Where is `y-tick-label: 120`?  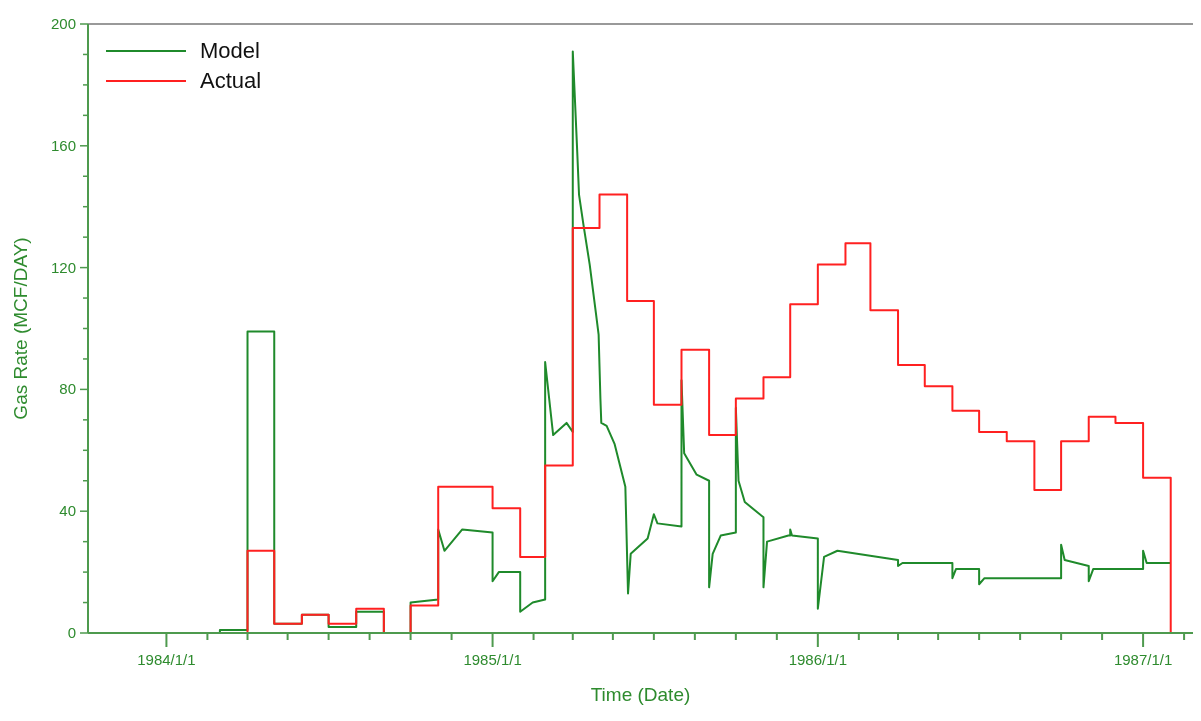 y-tick-label: 120 is located at coordinates (63, 267).